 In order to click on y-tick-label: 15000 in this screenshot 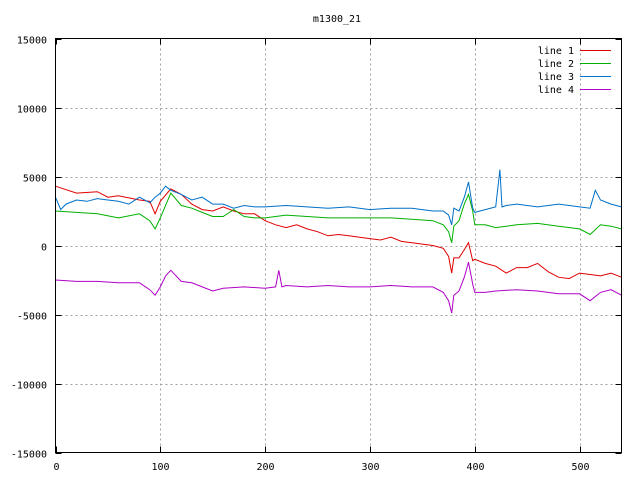, I will do `click(32, 41)`.